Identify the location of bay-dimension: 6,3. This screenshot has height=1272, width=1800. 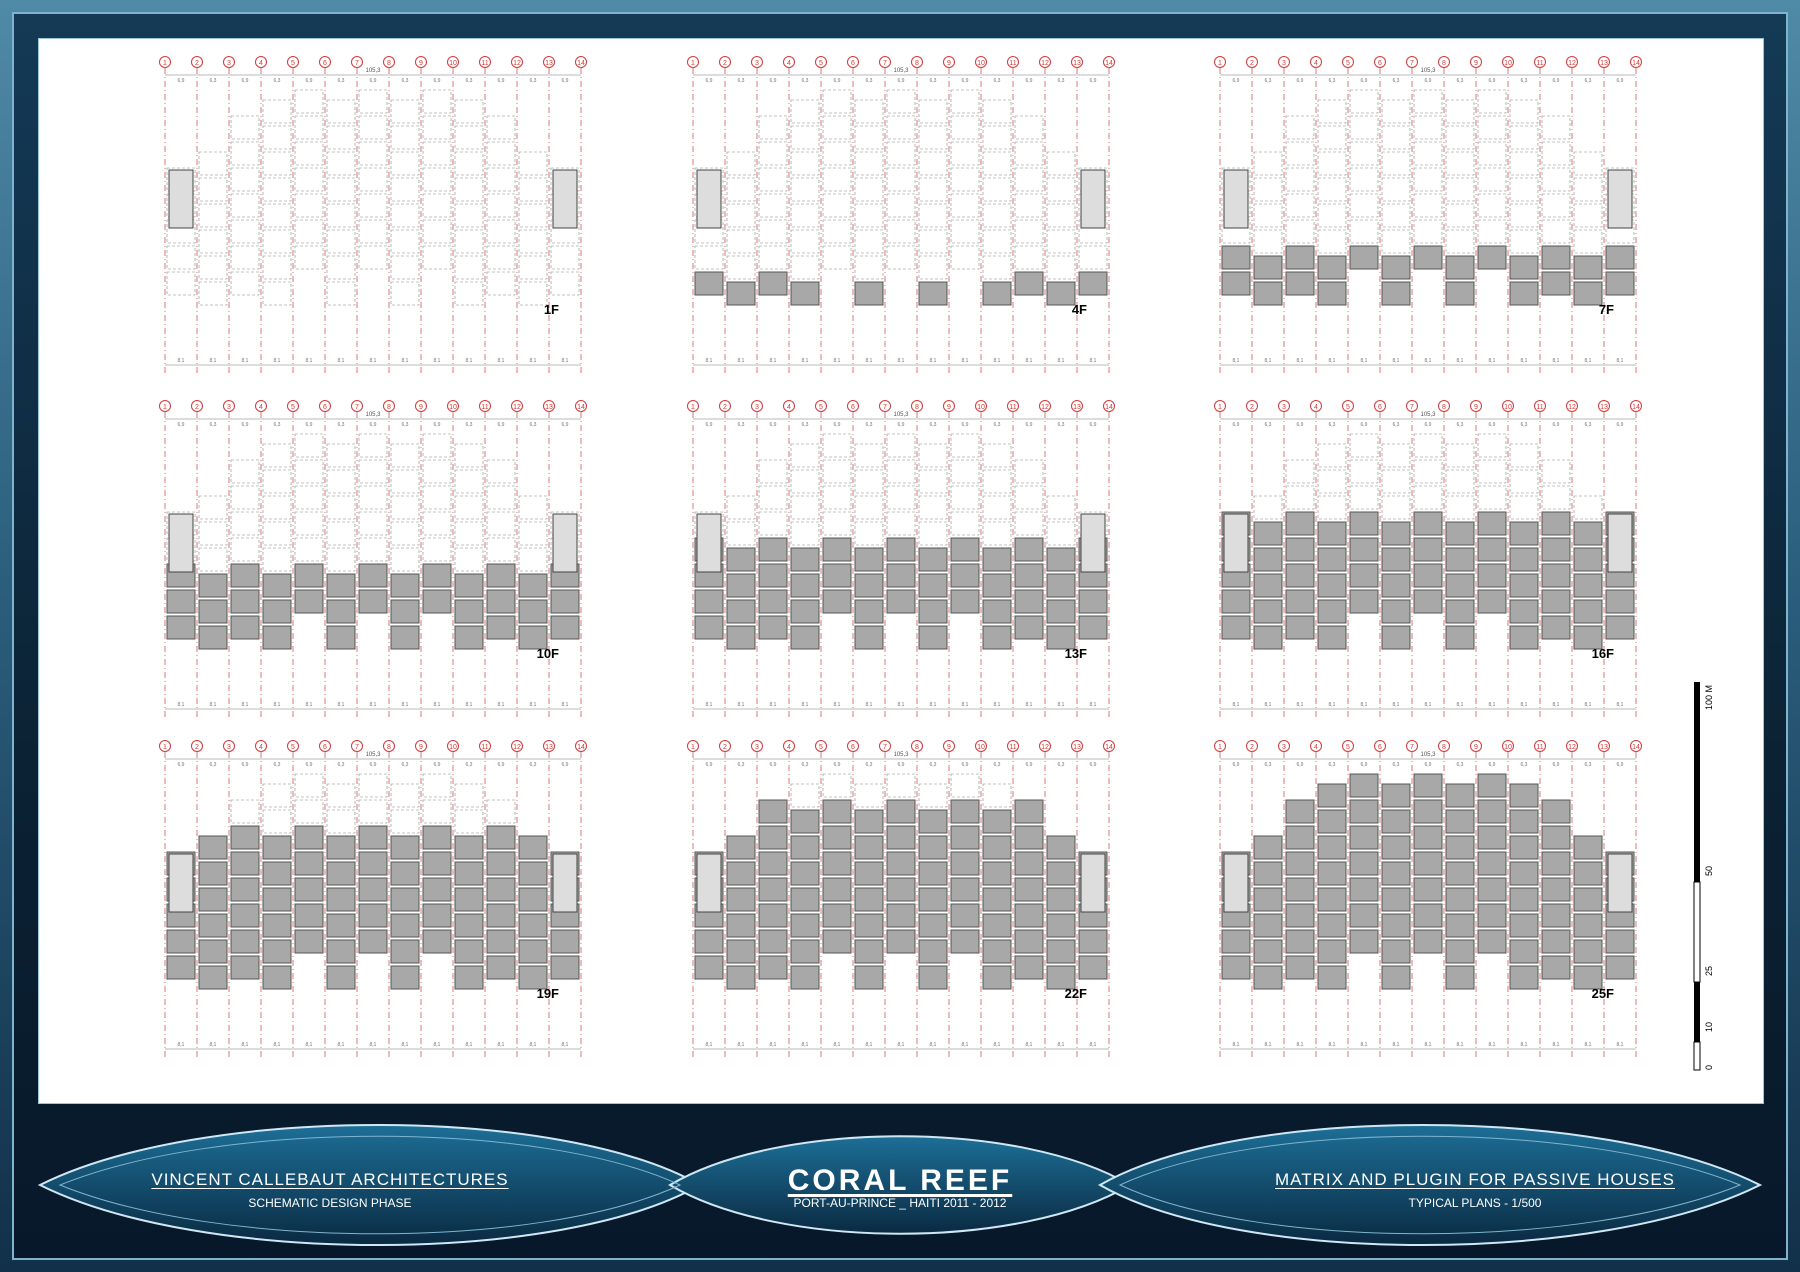
(741, 425).